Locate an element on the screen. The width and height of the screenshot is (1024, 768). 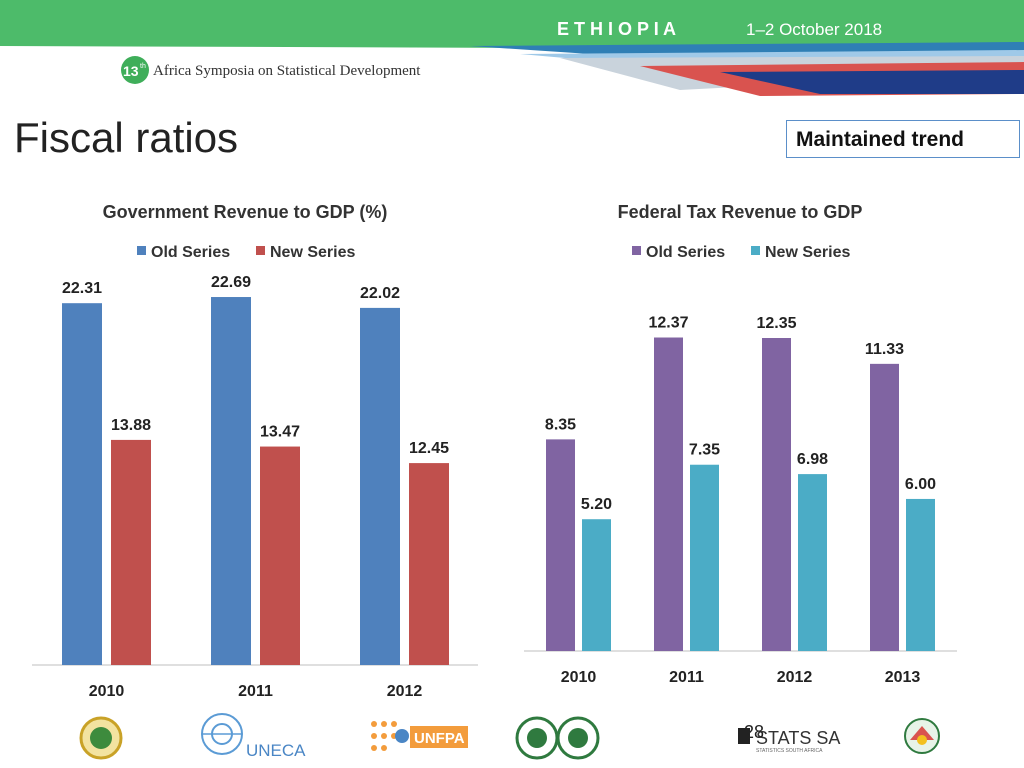
data-label-old-series-2013: 11.33 is located at coordinates (884, 349).